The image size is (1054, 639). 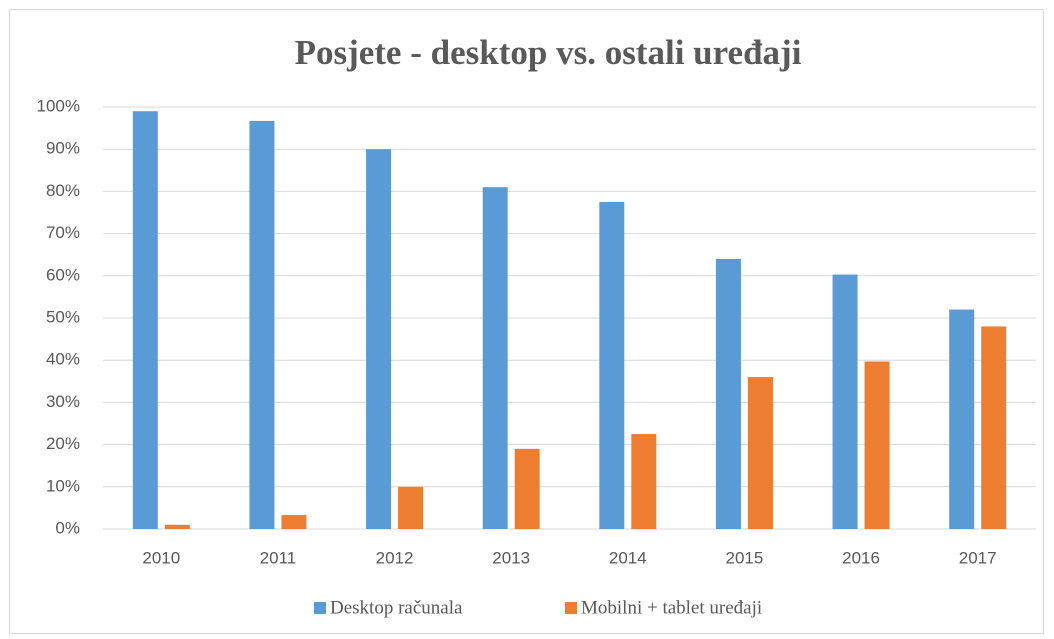 What do you see at coordinates (58, 105) in the screenshot?
I see `y-tick-label: 100%` at bounding box center [58, 105].